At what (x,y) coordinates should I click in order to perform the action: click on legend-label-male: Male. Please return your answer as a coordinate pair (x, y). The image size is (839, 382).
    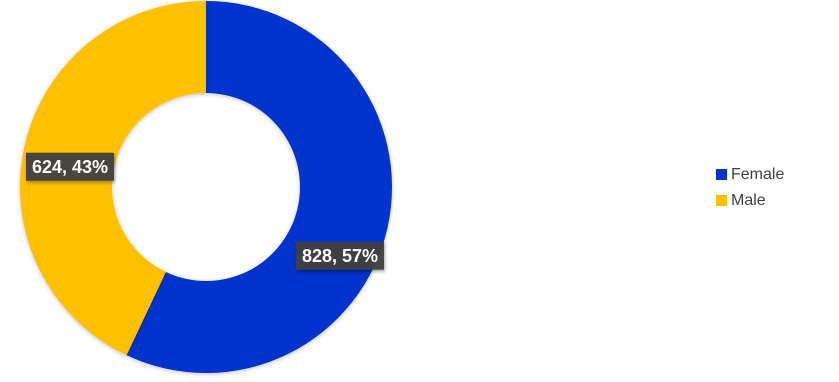
    Looking at the image, I should click on (748, 200).